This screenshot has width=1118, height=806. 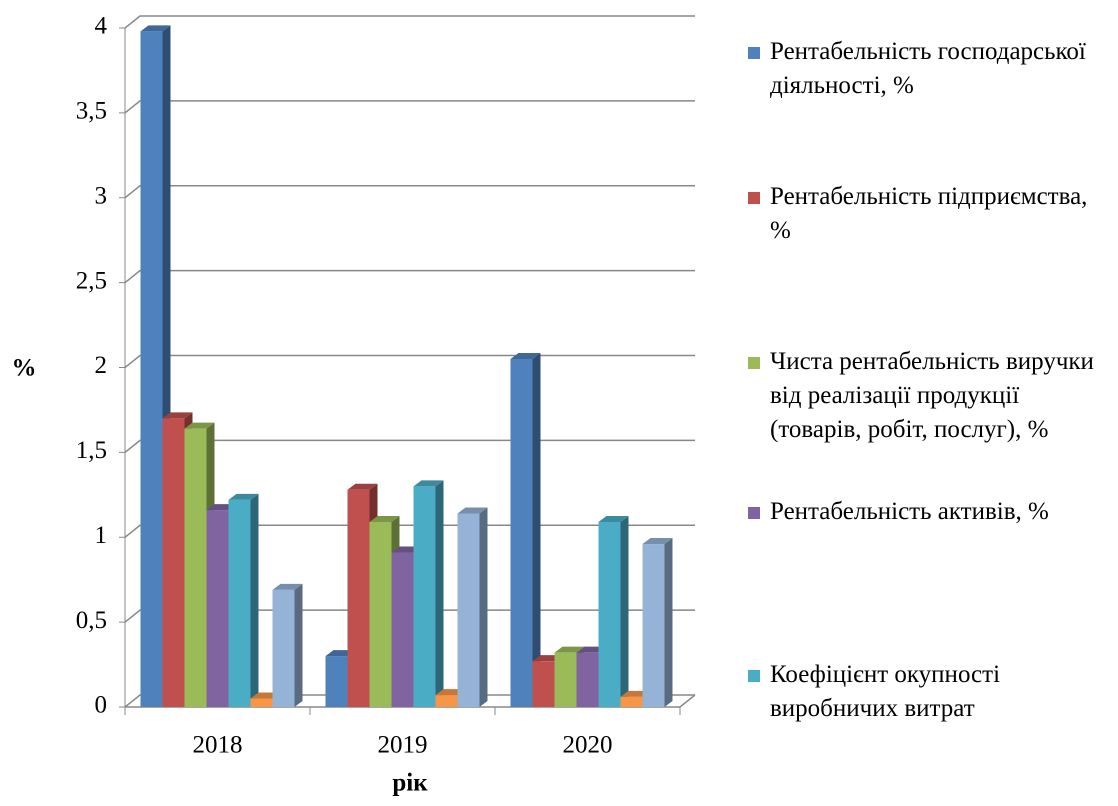 What do you see at coordinates (91, 450) in the screenshot?
I see `y-tick-label: 1,5` at bounding box center [91, 450].